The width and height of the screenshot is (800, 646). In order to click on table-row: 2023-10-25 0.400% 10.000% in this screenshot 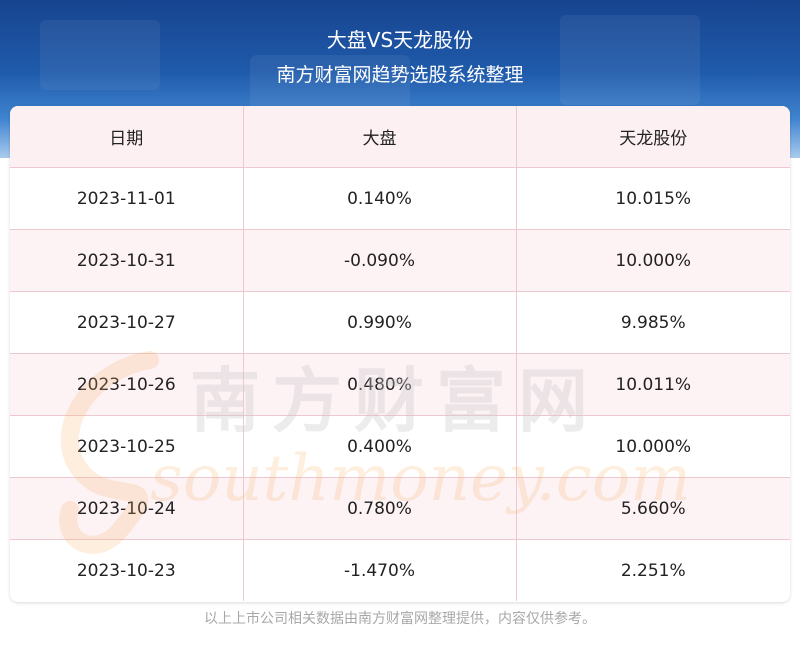, I will do `click(400, 446)`.